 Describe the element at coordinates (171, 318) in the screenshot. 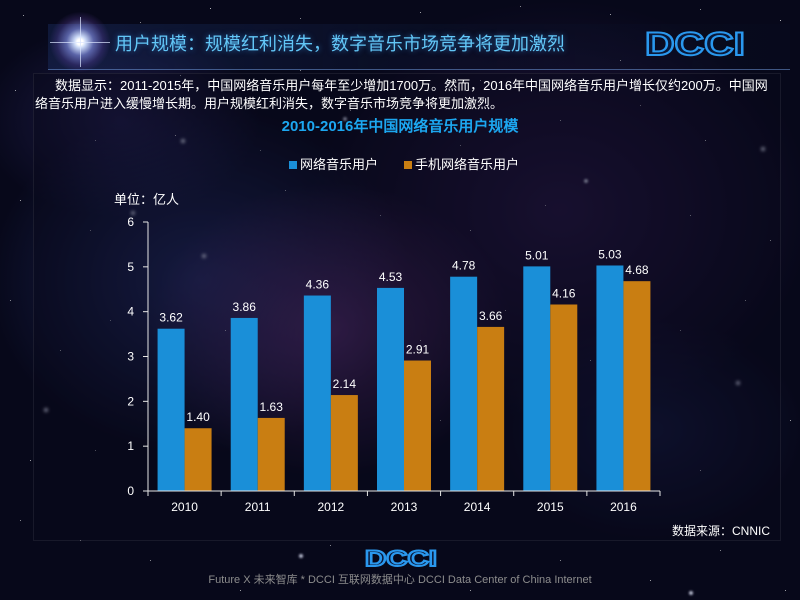

I see `data-label-s1-2010: 3.62` at that location.